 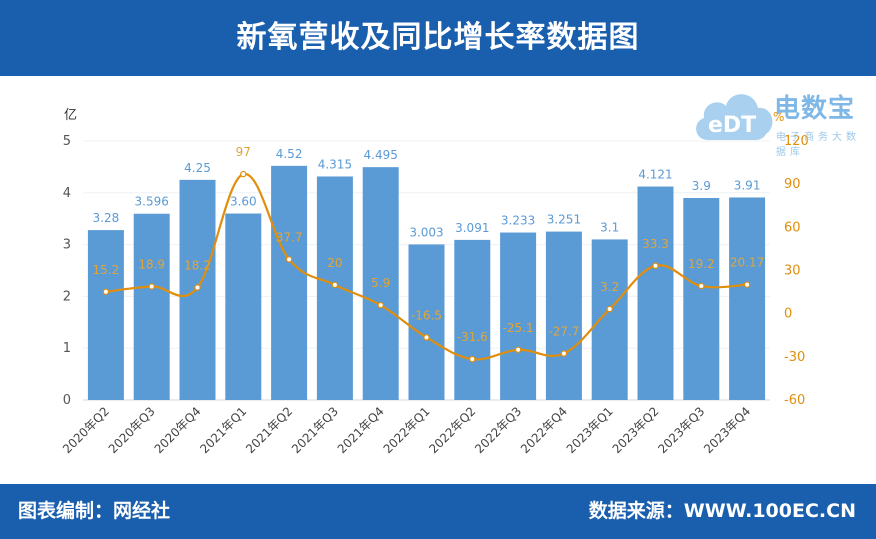 I want to click on cloud-logo-icon: eDT, so click(x=734, y=117).